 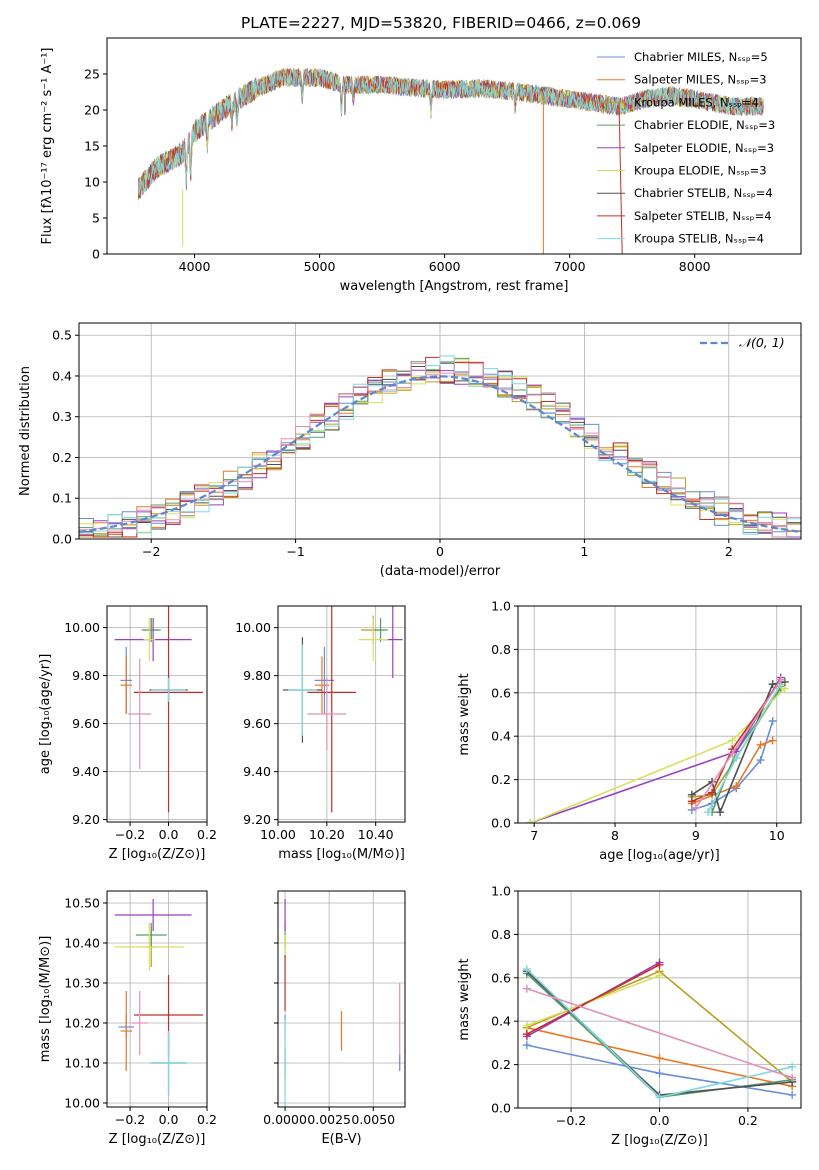 I want to click on mass_vs_Z-ylabel: mass [log₁₀(M/M⊙)], so click(x=45, y=999).